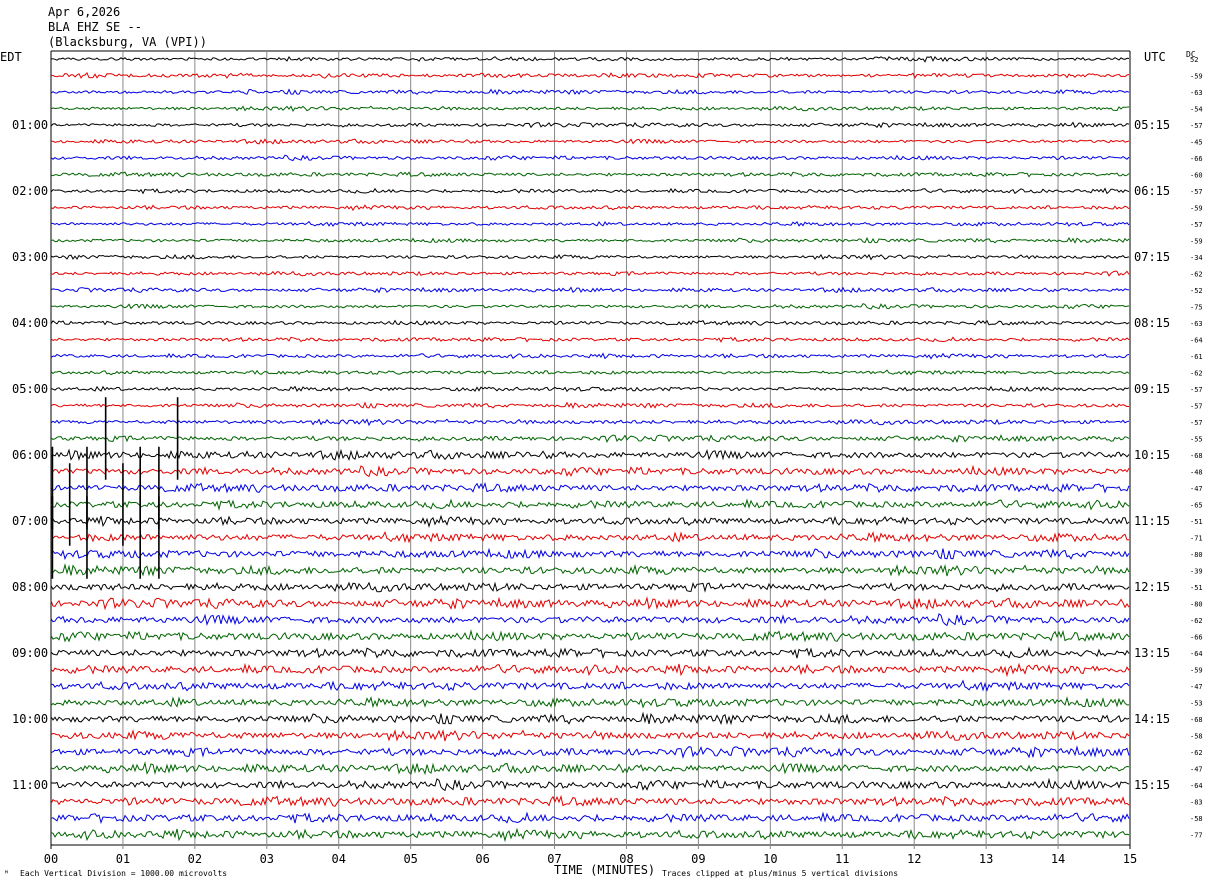 This screenshot has width=1210, height=886. I want to click on dc-offset-label: -52, so click(1196, 291).